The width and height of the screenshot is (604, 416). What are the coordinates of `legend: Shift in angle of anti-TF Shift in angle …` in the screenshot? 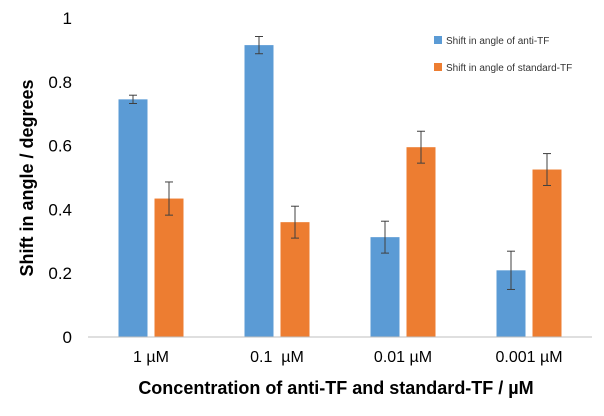 It's located at (503, 55).